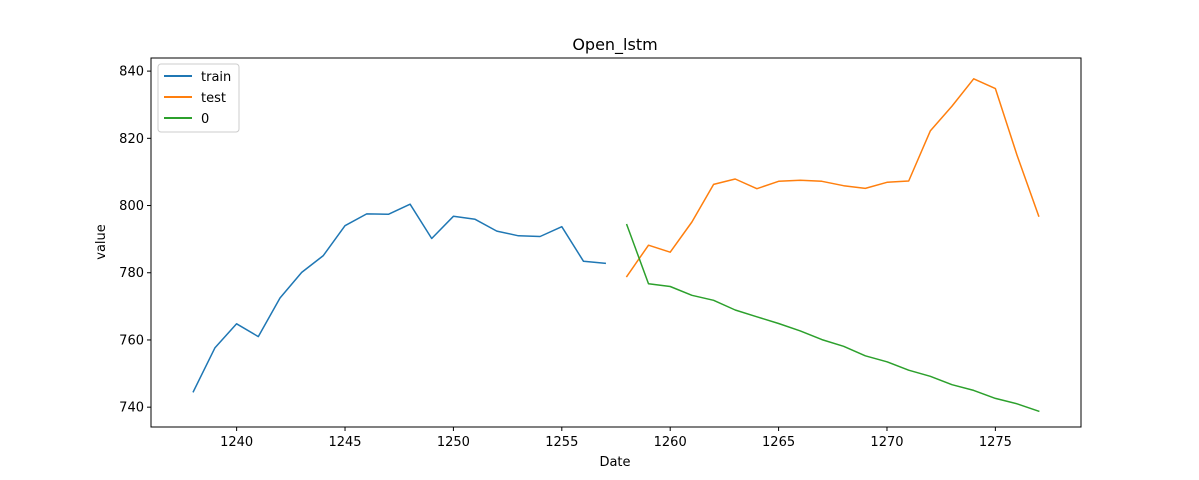 This screenshot has height=480, width=1199. I want to click on y-tick-label: 820, so click(131, 139).